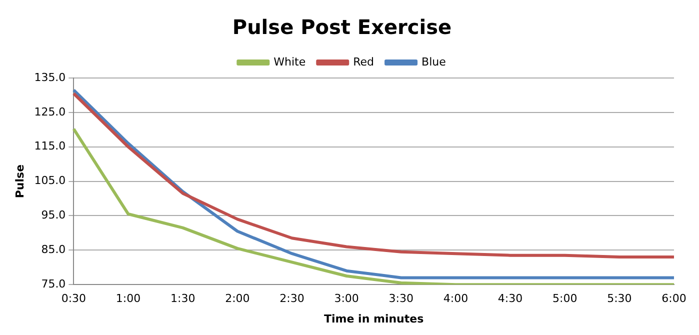 The height and width of the screenshot is (335, 699). What do you see at coordinates (374, 319) in the screenshot?
I see `x-axis-title: Time in minutes` at bounding box center [374, 319].